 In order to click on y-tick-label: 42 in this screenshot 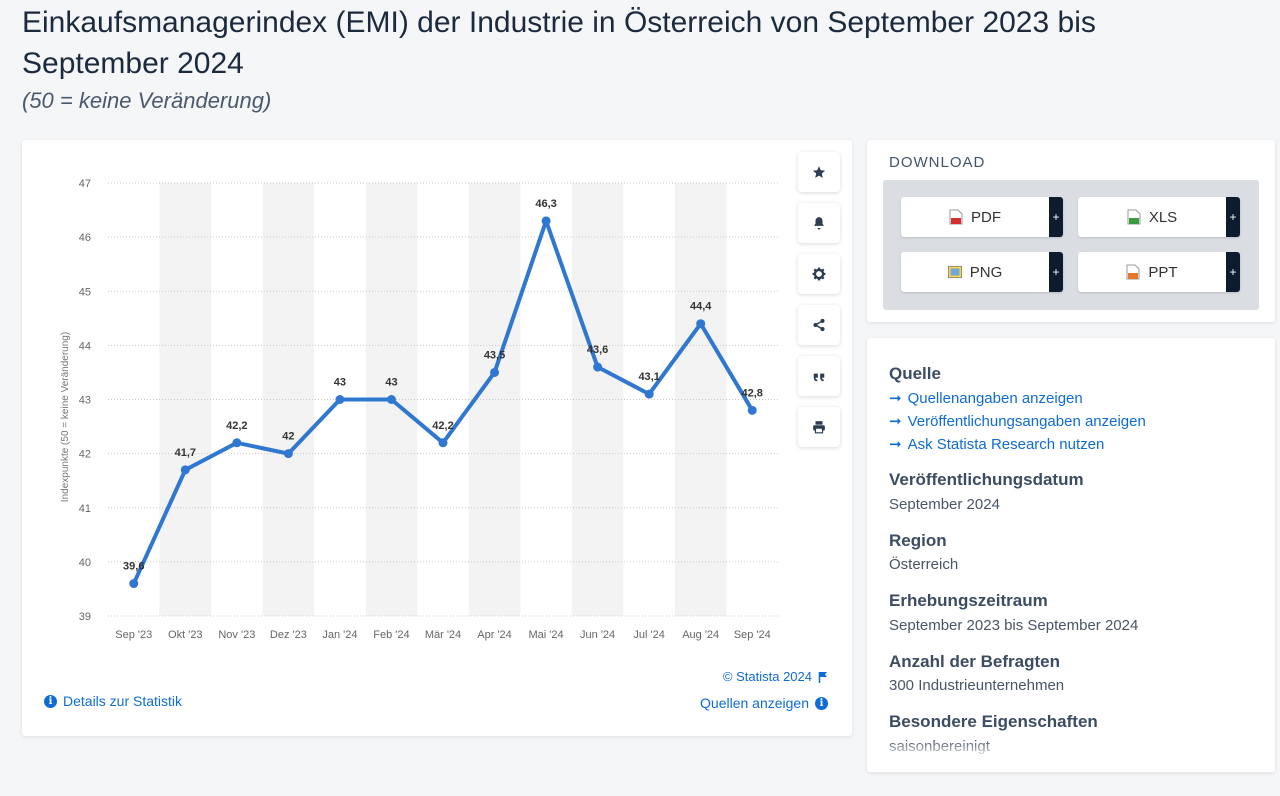, I will do `click(85, 455)`.